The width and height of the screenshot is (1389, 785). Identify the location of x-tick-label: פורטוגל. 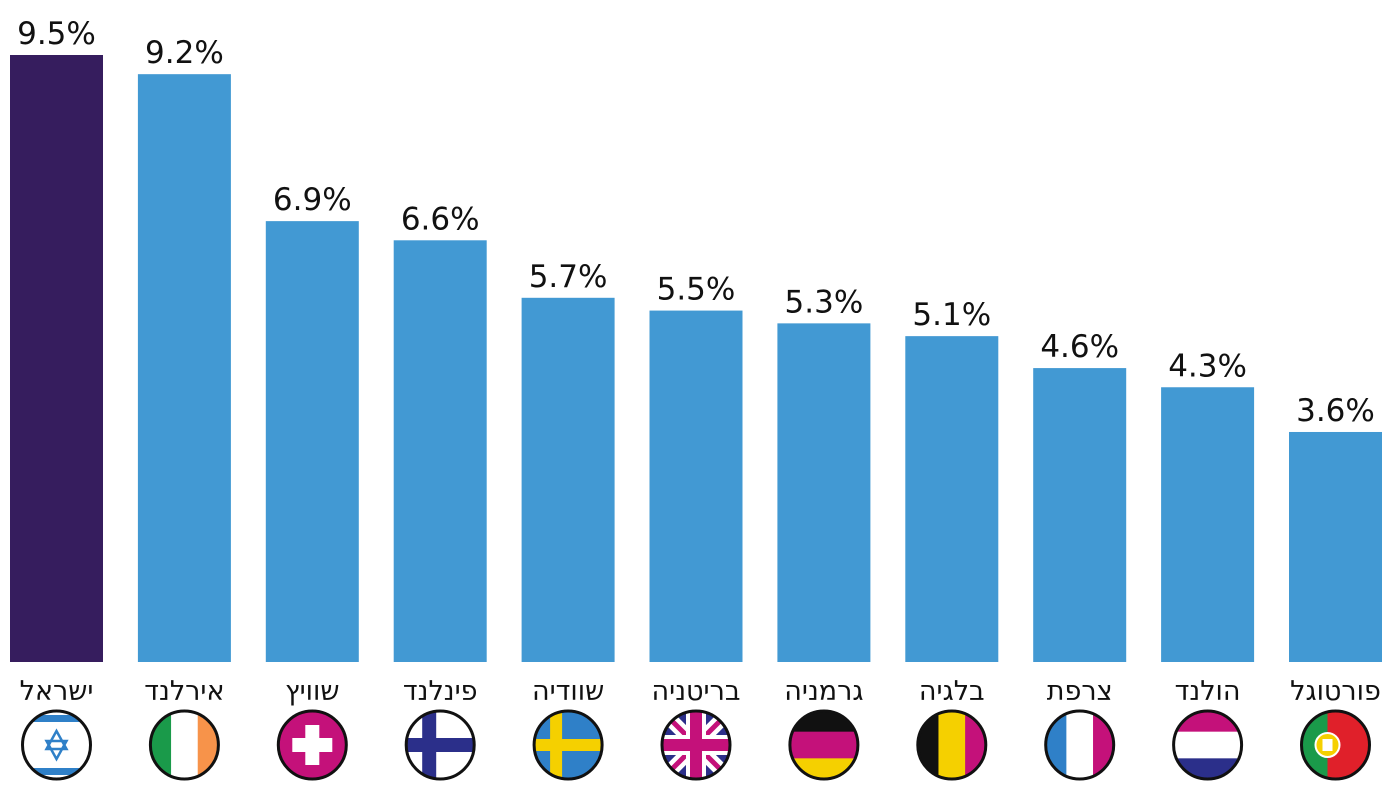
(1335, 691).